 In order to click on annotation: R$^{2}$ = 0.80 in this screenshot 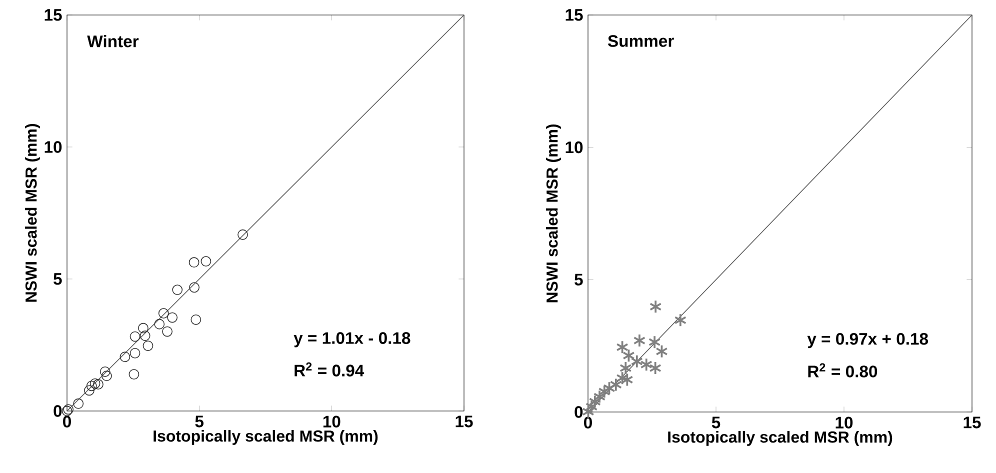, I will do `click(843, 370)`.